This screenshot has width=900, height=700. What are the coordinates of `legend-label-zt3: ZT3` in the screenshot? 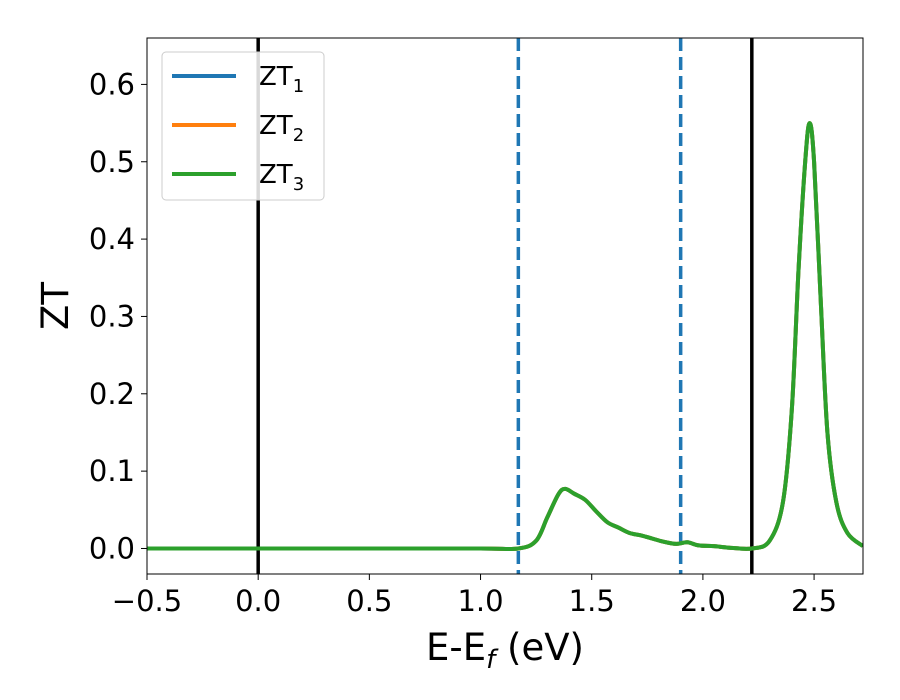 It's located at (281, 177).